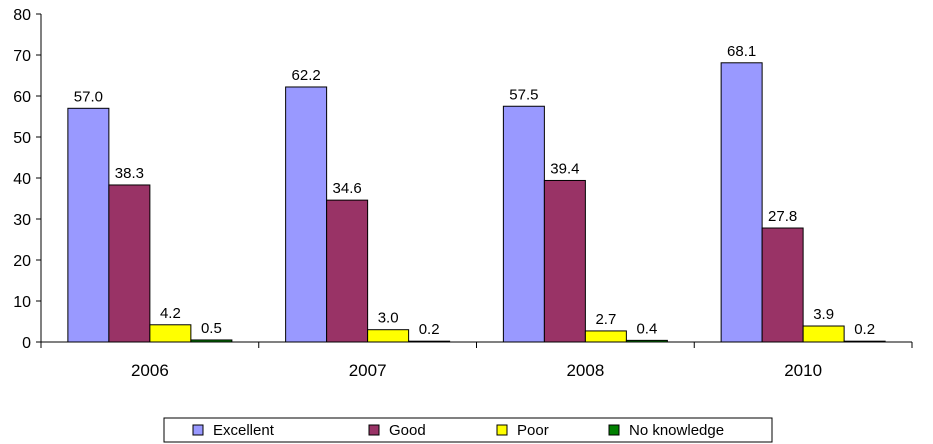  I want to click on x-tick-label: 2008, so click(585, 370).